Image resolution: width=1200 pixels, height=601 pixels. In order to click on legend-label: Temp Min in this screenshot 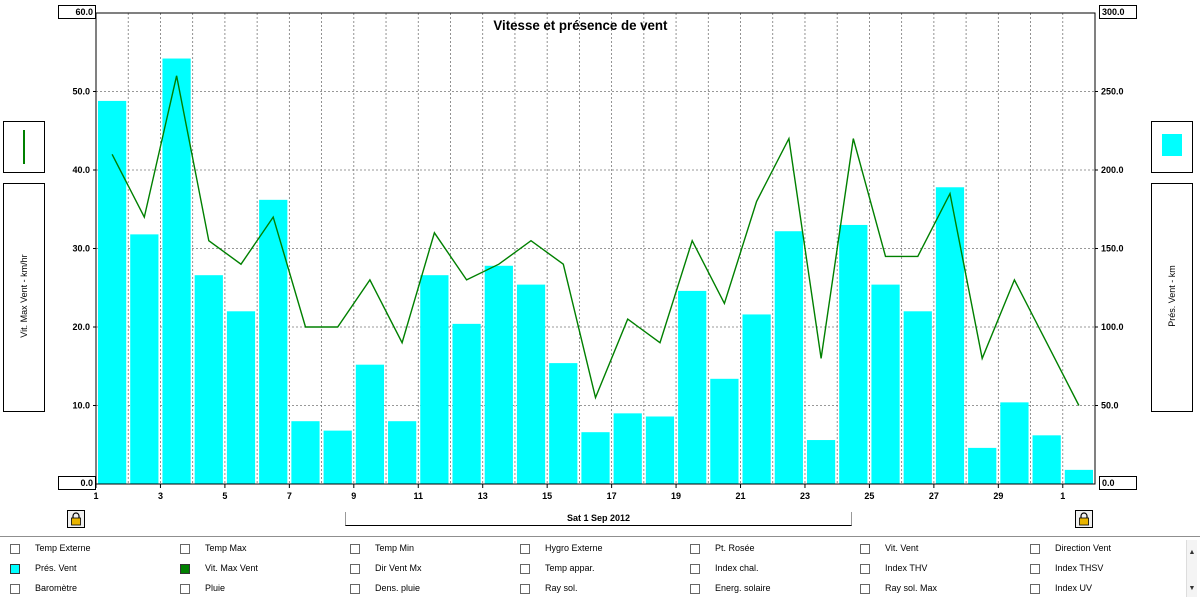, I will do `click(395, 548)`.